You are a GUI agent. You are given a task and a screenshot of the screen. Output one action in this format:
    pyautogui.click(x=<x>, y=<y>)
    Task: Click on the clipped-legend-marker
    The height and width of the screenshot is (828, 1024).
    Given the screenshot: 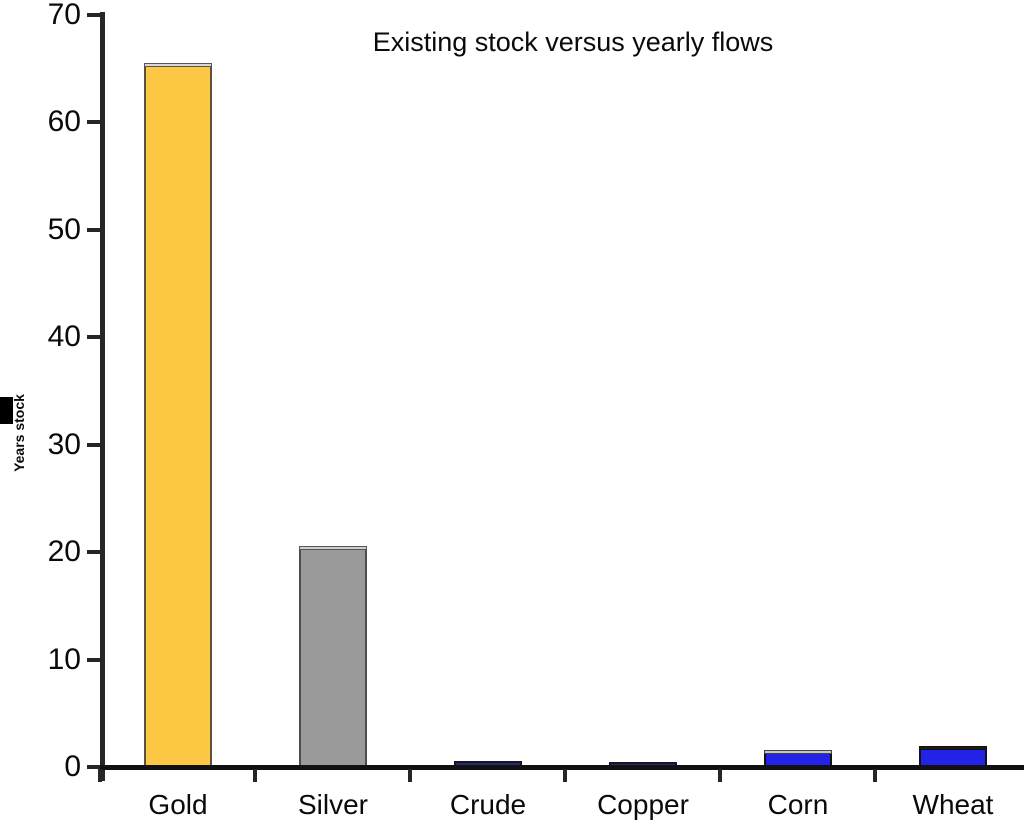 What is the action you would take?
    pyautogui.click(x=6, y=410)
    